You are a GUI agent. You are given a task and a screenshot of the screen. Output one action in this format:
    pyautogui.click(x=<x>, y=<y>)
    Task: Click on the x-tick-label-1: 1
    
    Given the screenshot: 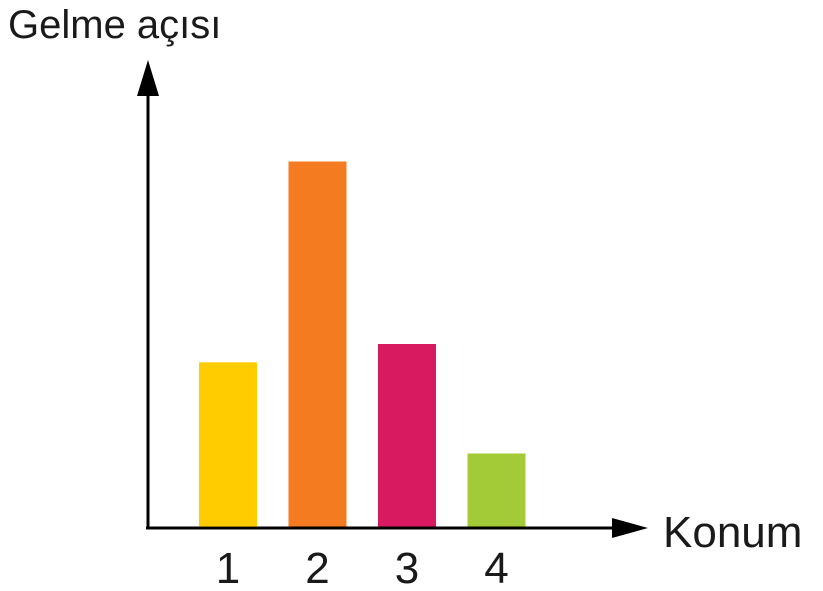 What is the action you would take?
    pyautogui.click(x=228, y=567)
    